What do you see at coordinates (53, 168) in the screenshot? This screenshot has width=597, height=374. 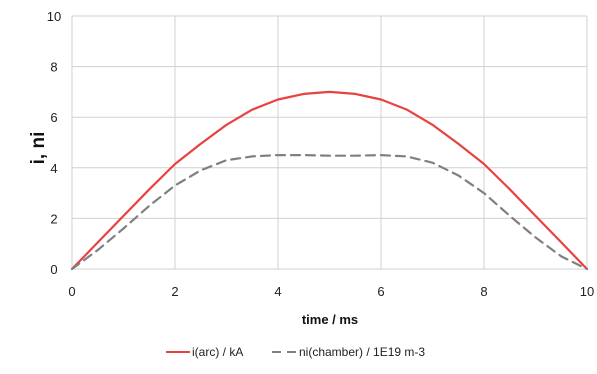 I see `y-tick-label: 4` at bounding box center [53, 168].